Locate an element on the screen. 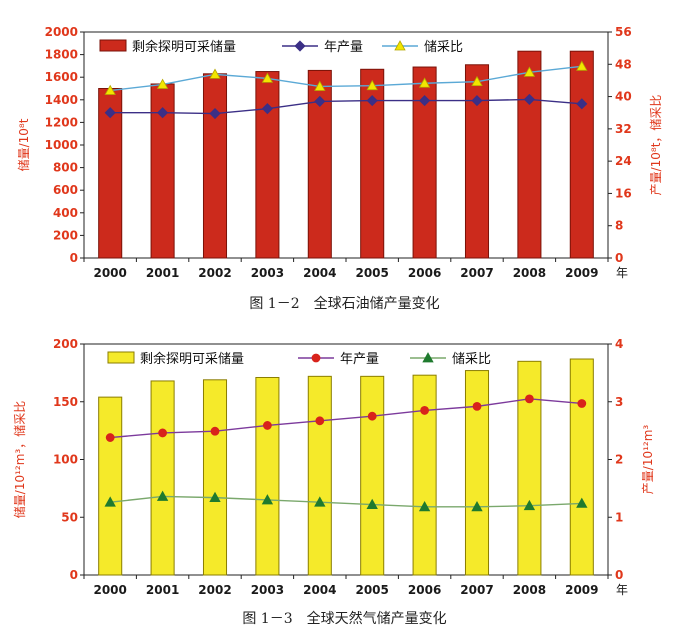 The height and width of the screenshot is (632, 689). left-axis-tick-label: 100 is located at coordinates (65, 460).